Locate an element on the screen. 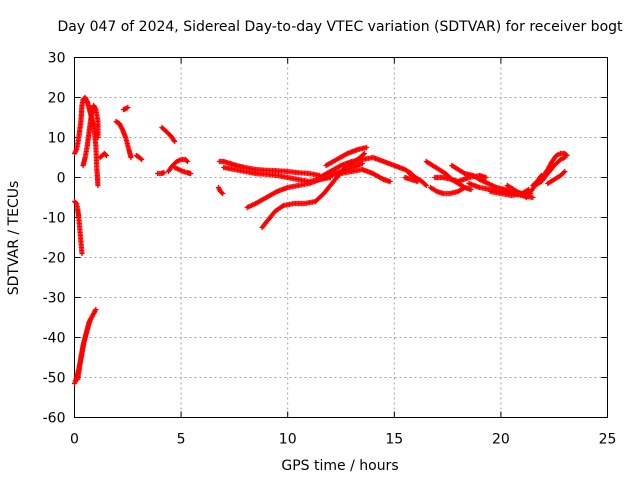  x-axis-label: GPS time / hours is located at coordinates (339, 466).